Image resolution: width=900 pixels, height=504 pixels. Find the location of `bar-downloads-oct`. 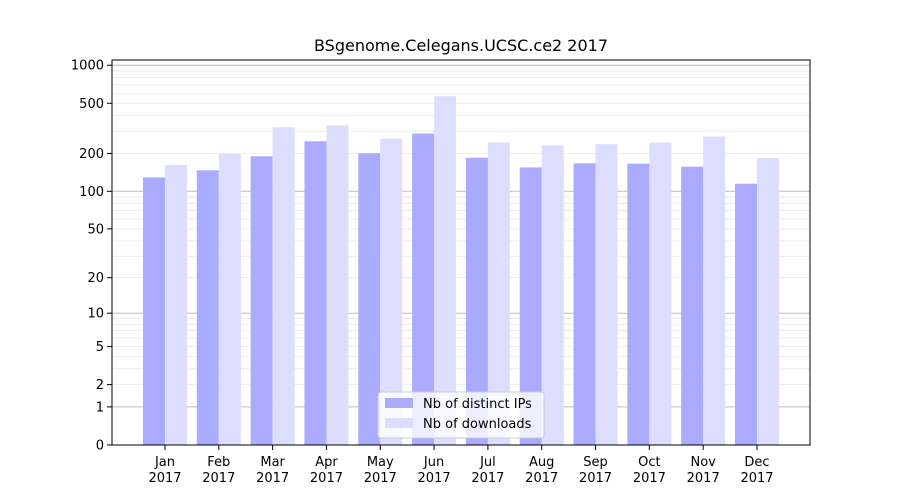

bar-downloads-oct is located at coordinates (660, 293).